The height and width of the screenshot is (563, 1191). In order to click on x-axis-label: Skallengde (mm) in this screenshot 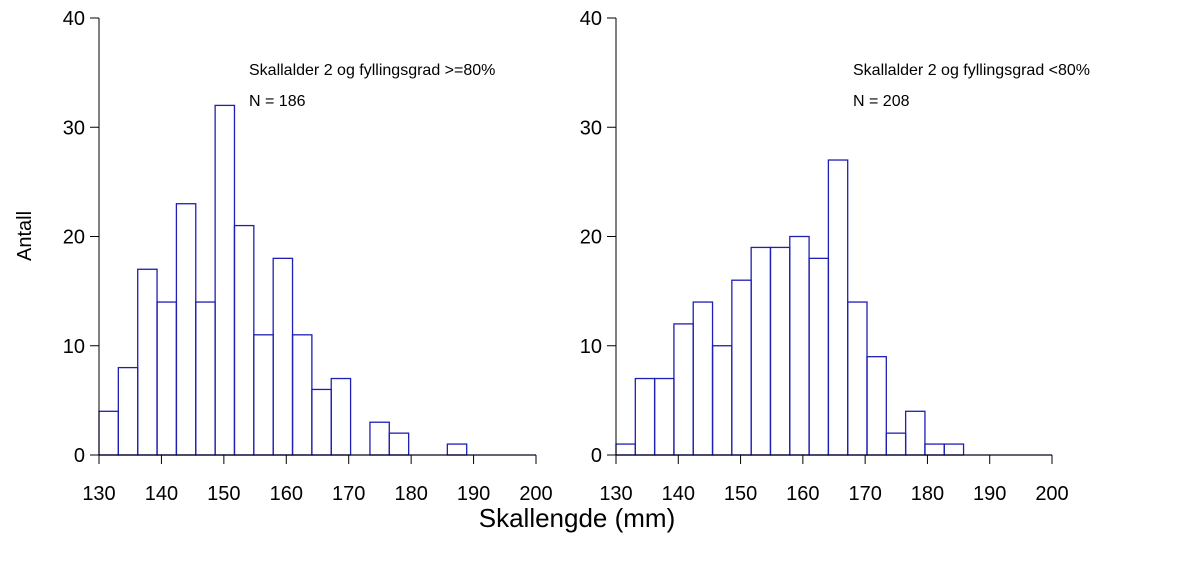, I will do `click(577, 518)`.